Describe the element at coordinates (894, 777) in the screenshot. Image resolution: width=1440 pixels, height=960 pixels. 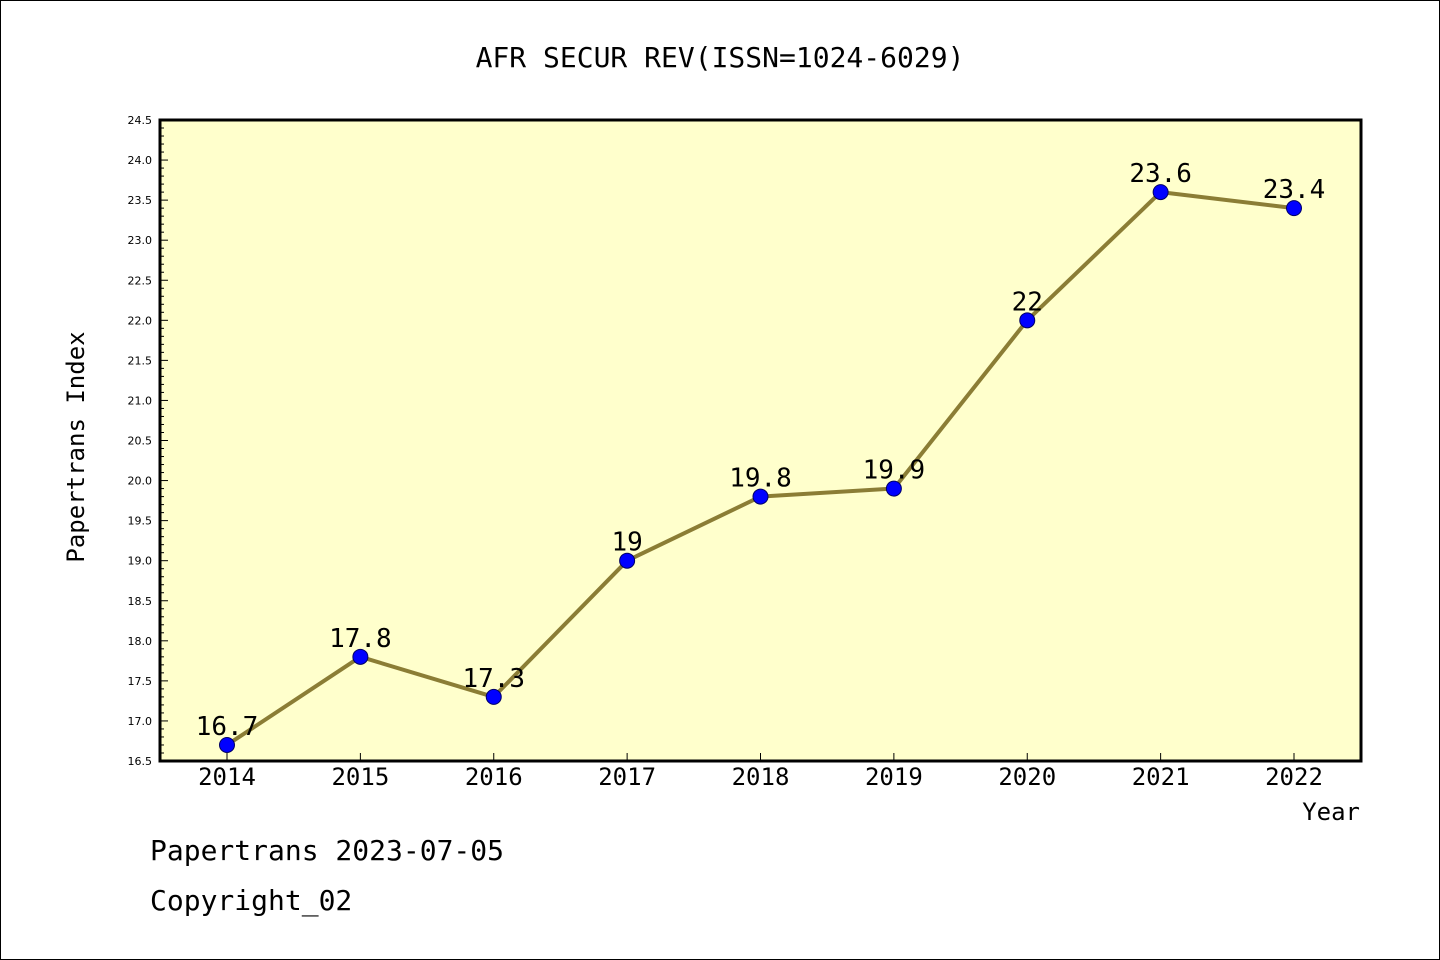
I see `x-tick-label: 2019` at that location.